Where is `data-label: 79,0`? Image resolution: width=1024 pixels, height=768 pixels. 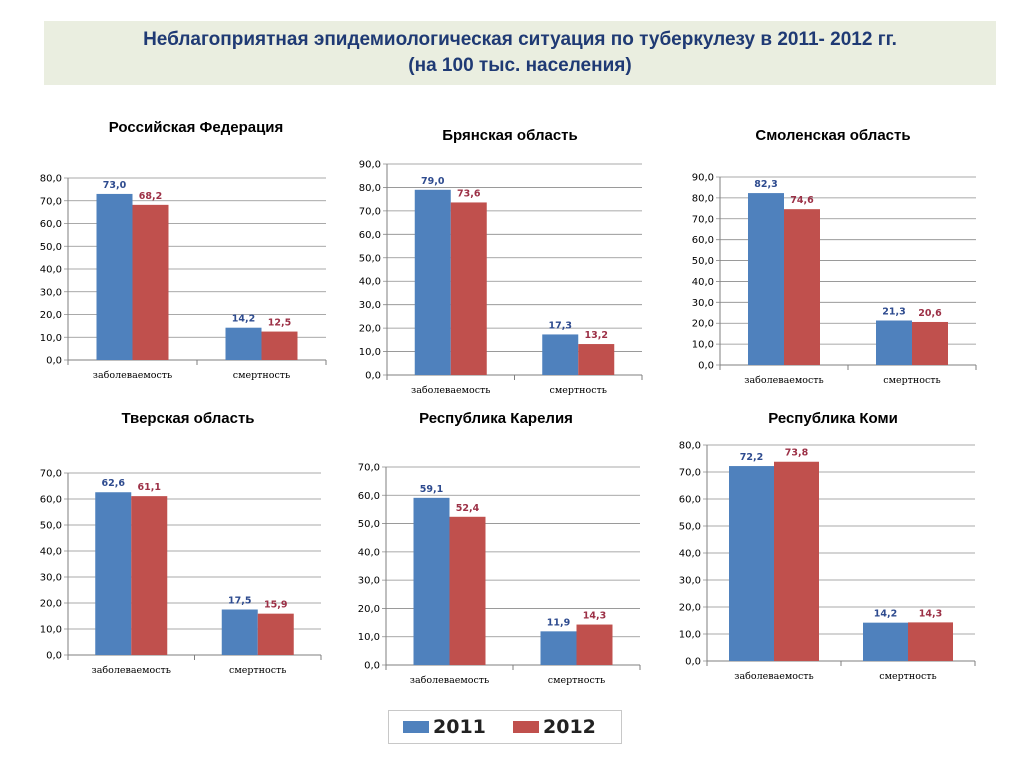 data-label: 79,0 is located at coordinates (433, 181).